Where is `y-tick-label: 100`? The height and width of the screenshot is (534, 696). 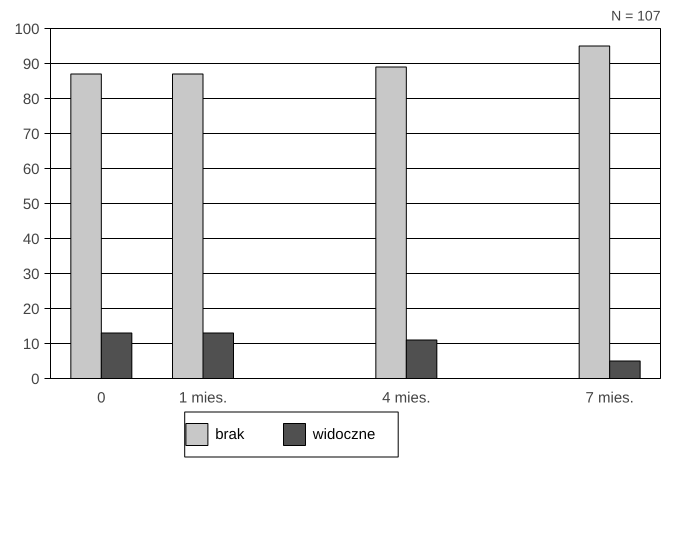 y-tick-label: 100 is located at coordinates (27, 29).